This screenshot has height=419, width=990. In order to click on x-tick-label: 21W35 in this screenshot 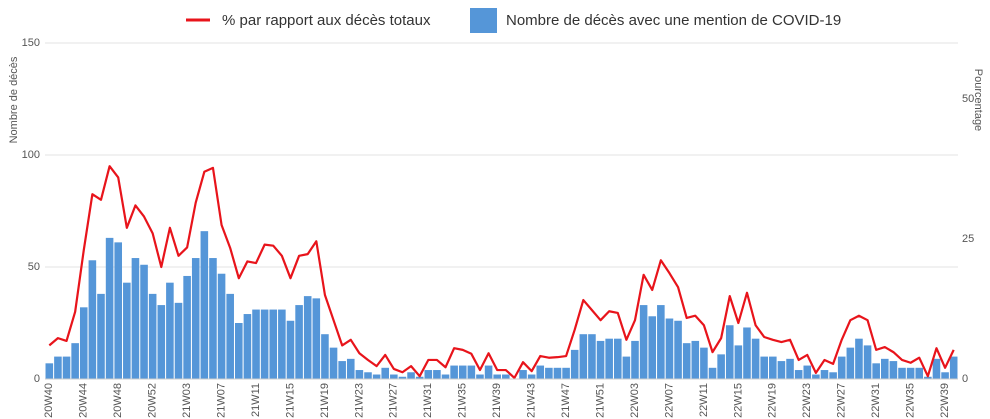, I will do `click(463, 400)`.